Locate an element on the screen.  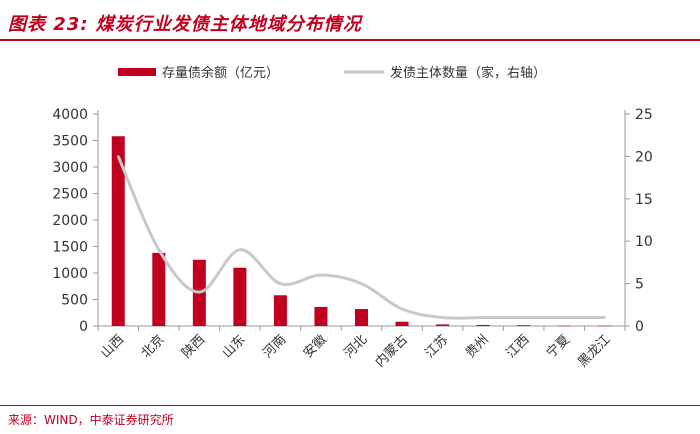
legend-label-bar: 存量债余额（亿元） is located at coordinates (220, 73).